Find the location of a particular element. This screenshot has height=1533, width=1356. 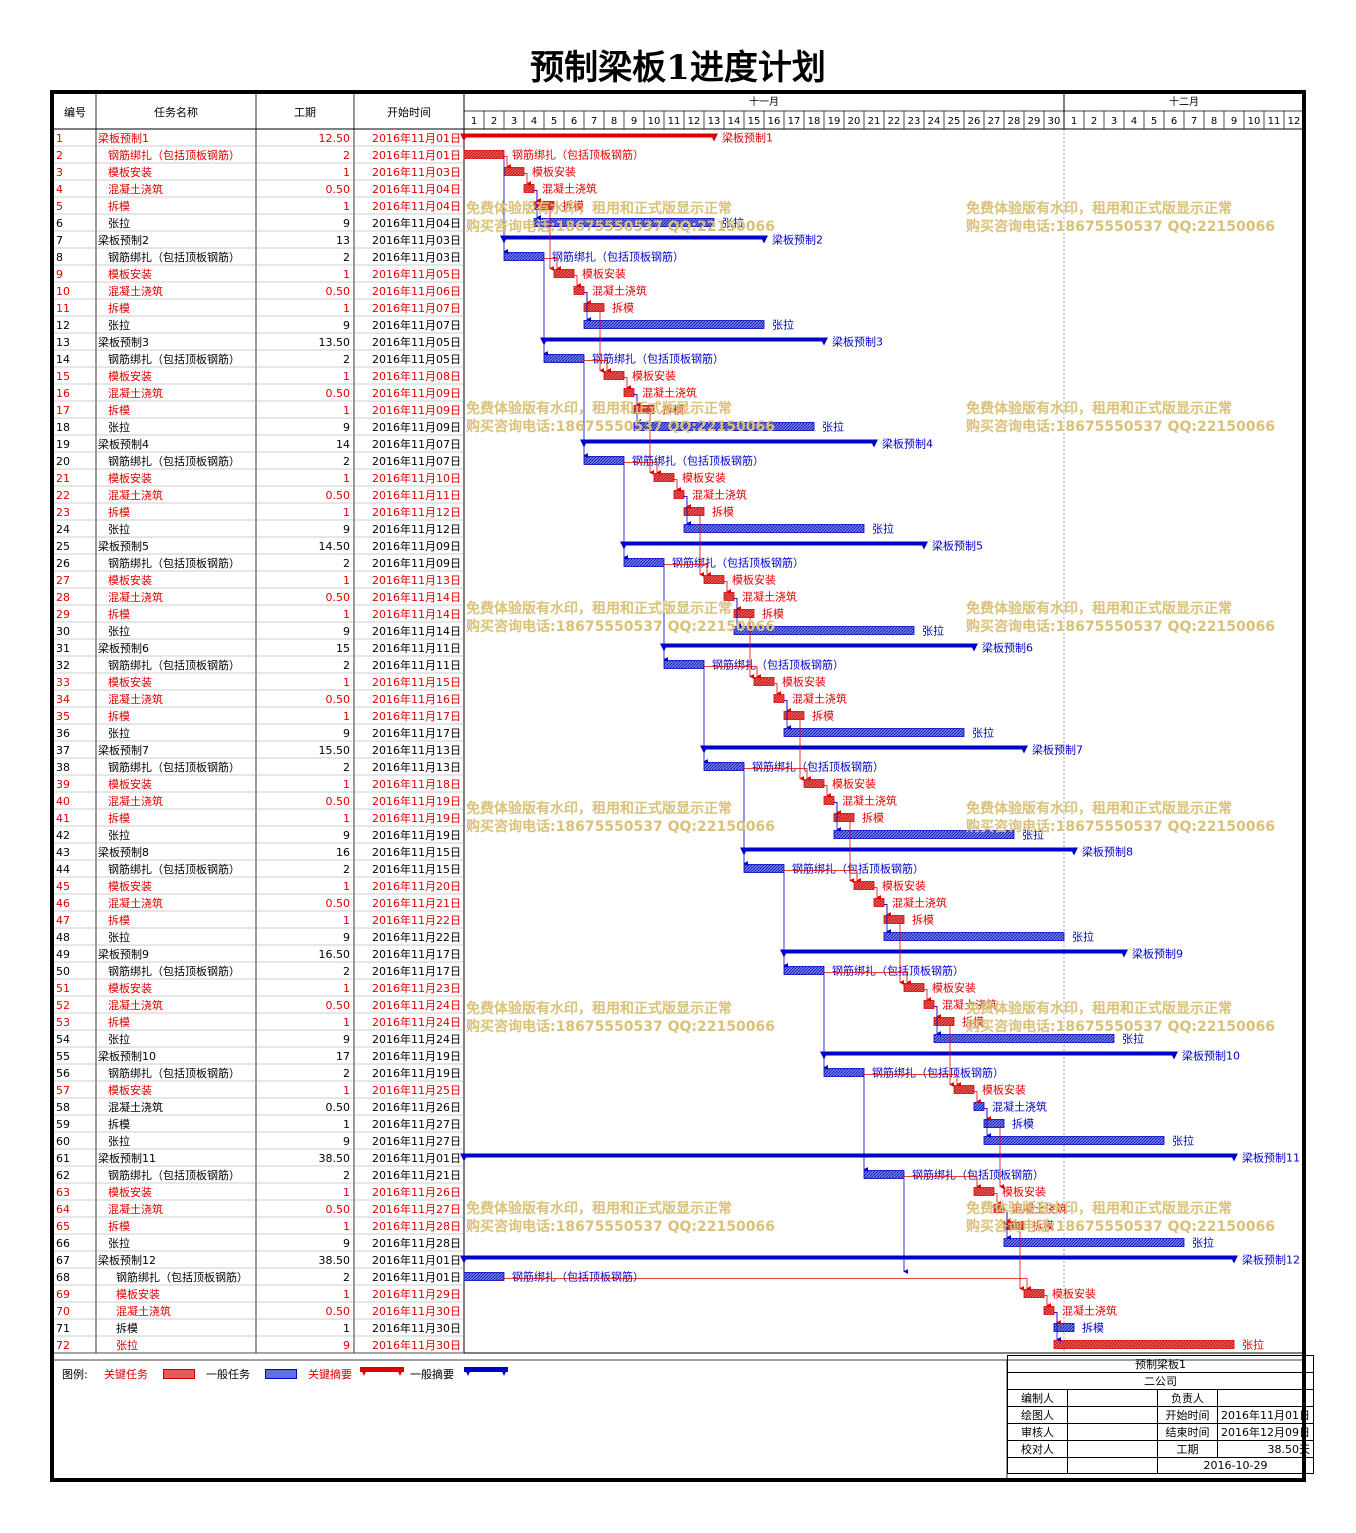

task-id: 36 is located at coordinates (63, 733).